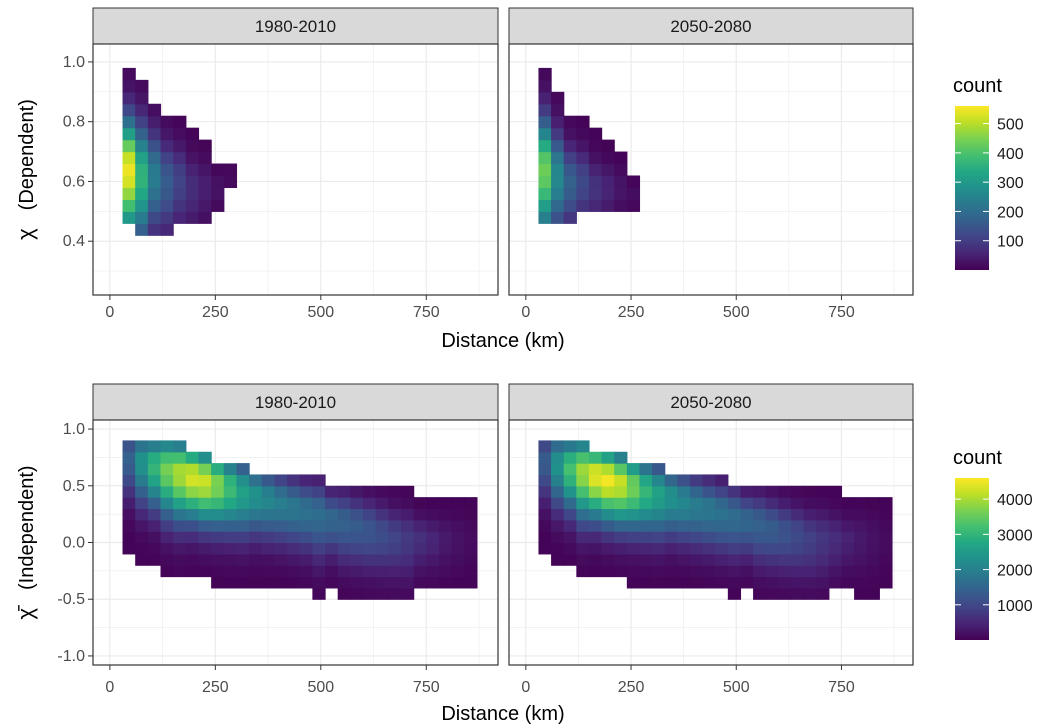  I want to click on y-tick-label: 0.4, so click(74, 241).